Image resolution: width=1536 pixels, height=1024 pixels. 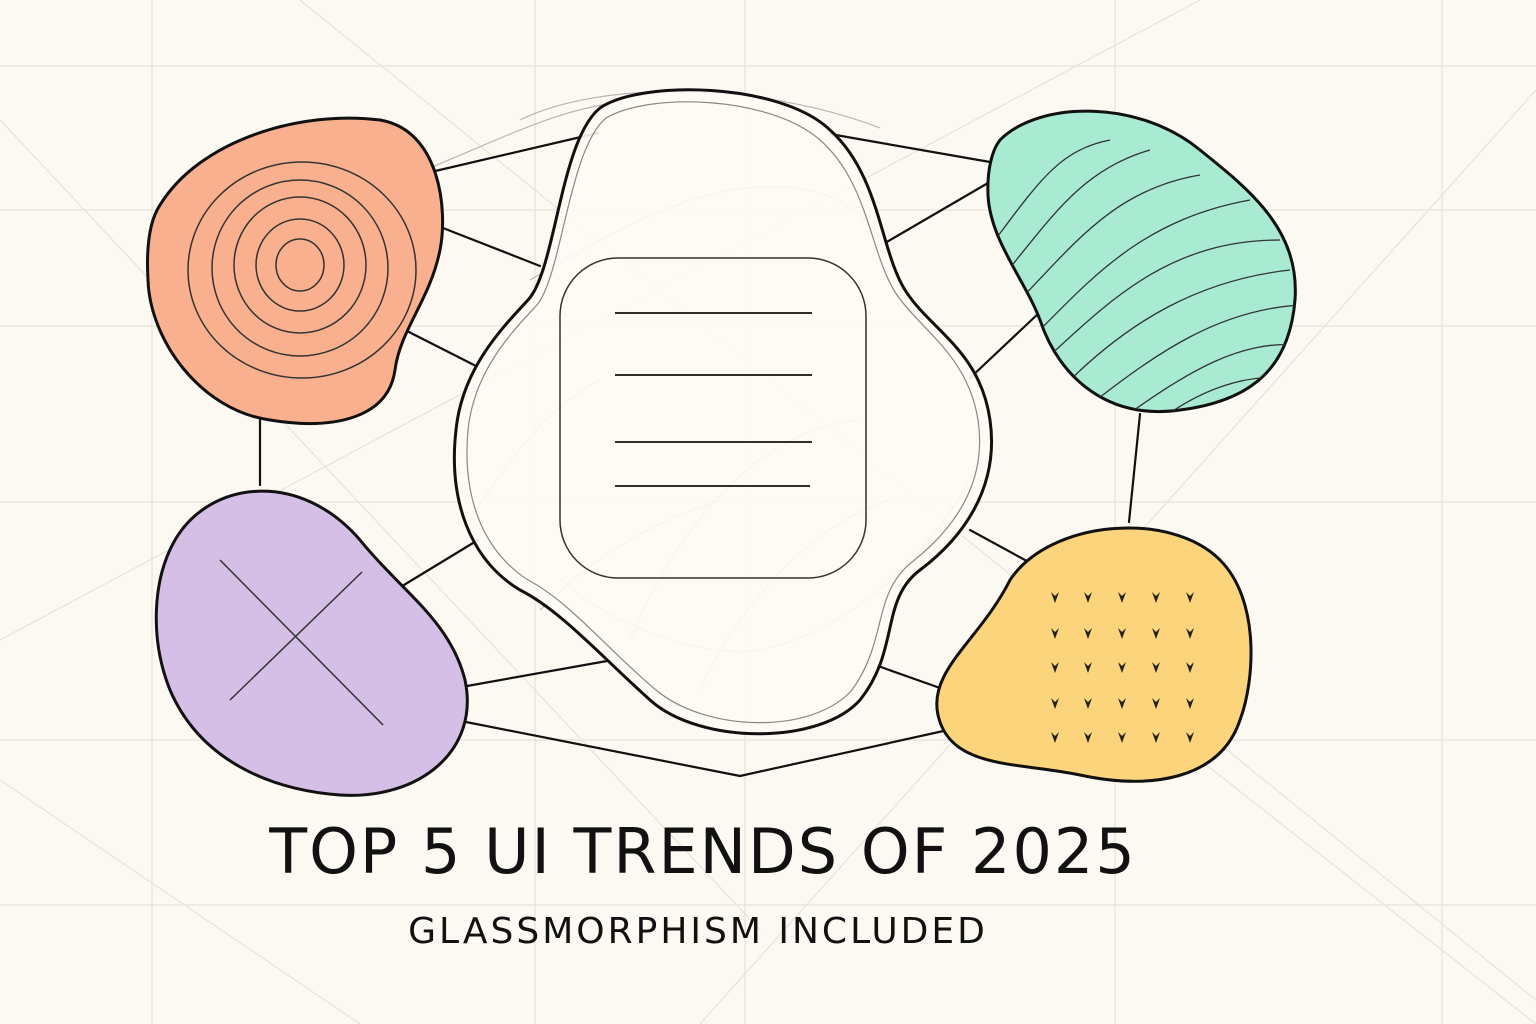 I want to click on concentric-circles-icon, so click(x=302, y=270).